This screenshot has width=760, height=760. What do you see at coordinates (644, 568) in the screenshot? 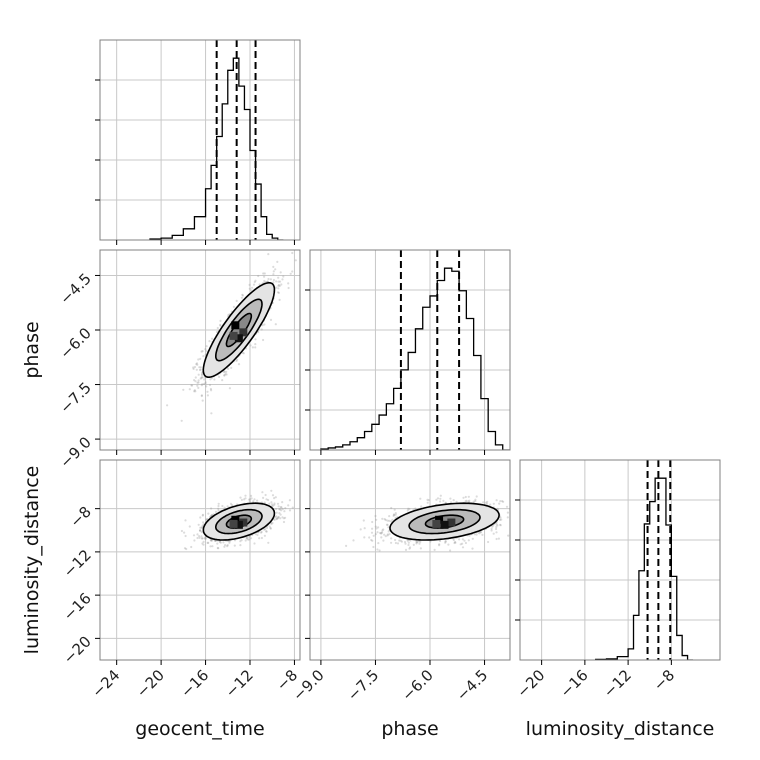
I see `histogram-luminosity_distance` at bounding box center [644, 568].